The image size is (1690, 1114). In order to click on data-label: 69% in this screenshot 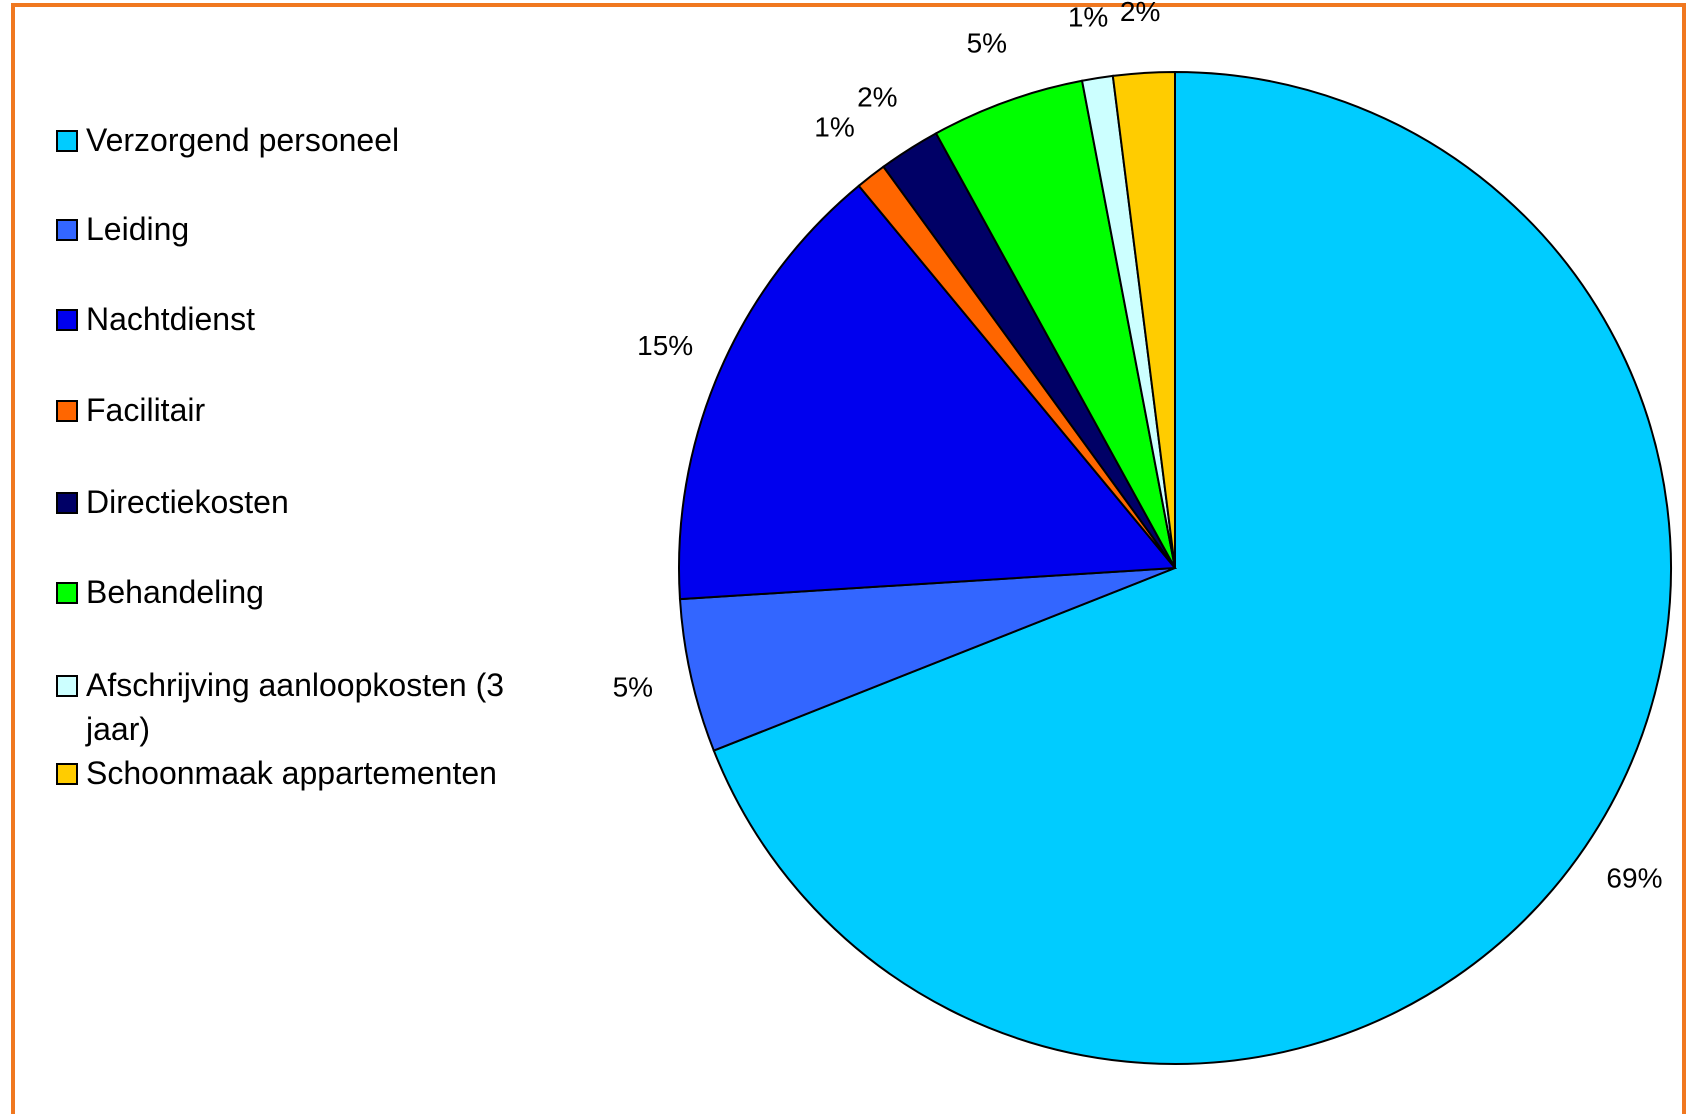, I will do `click(1634, 878)`.